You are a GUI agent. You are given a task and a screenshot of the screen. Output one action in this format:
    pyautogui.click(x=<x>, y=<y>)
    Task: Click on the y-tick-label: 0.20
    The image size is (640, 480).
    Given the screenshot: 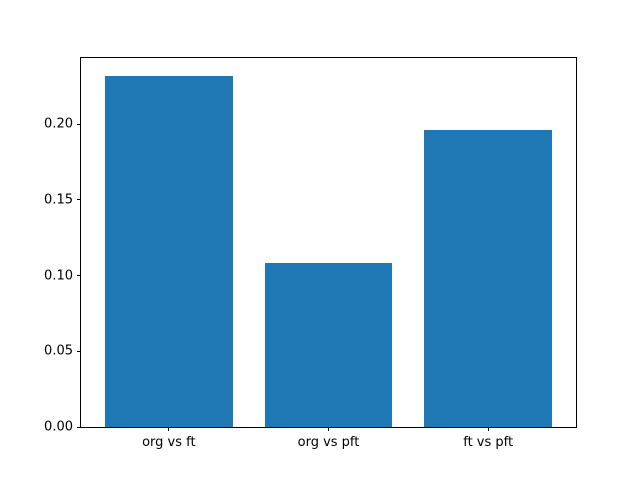 What is the action you would take?
    pyautogui.click(x=58, y=124)
    